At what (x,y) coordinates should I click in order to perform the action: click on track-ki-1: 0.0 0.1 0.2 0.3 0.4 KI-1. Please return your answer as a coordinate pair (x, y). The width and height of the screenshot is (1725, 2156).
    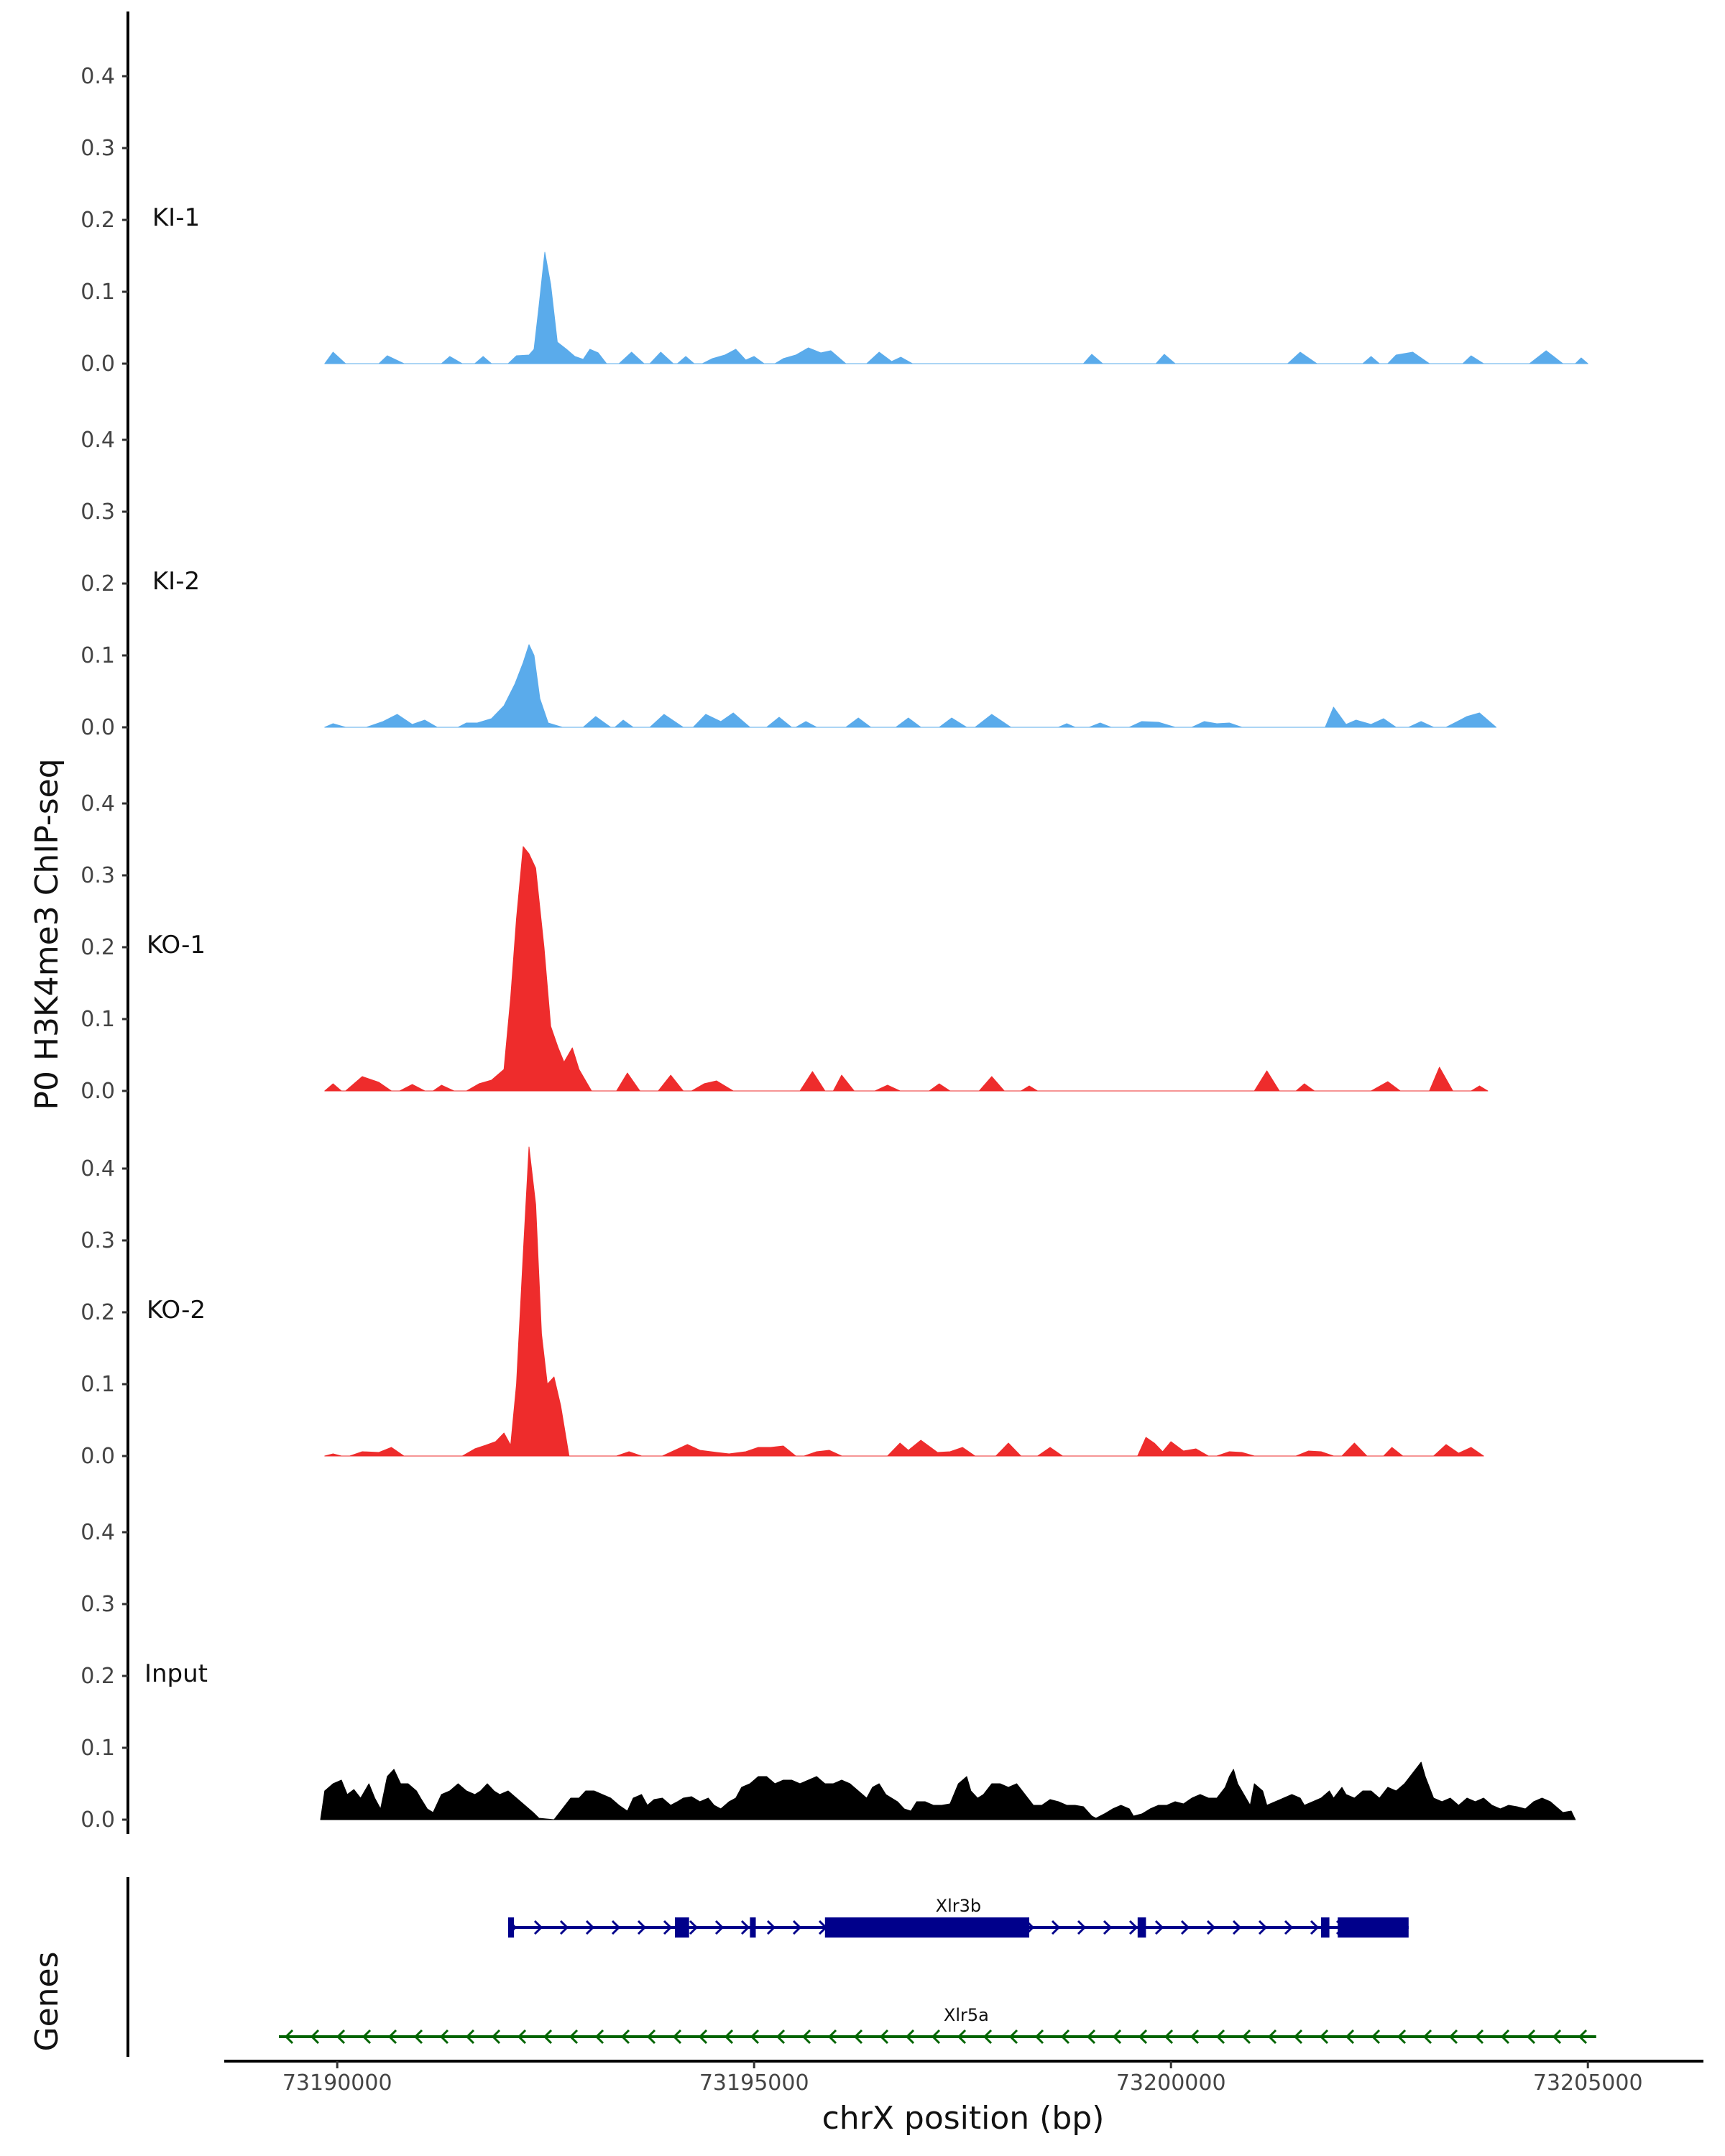
    Looking at the image, I should click on (834, 194).